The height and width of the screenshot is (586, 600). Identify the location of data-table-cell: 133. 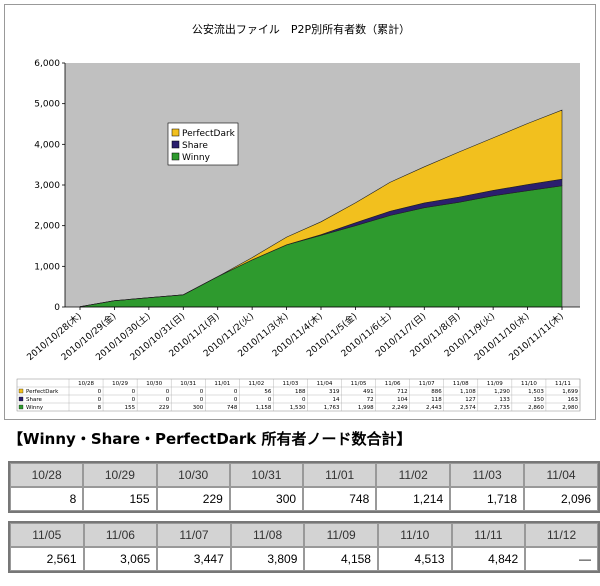
(504, 400).